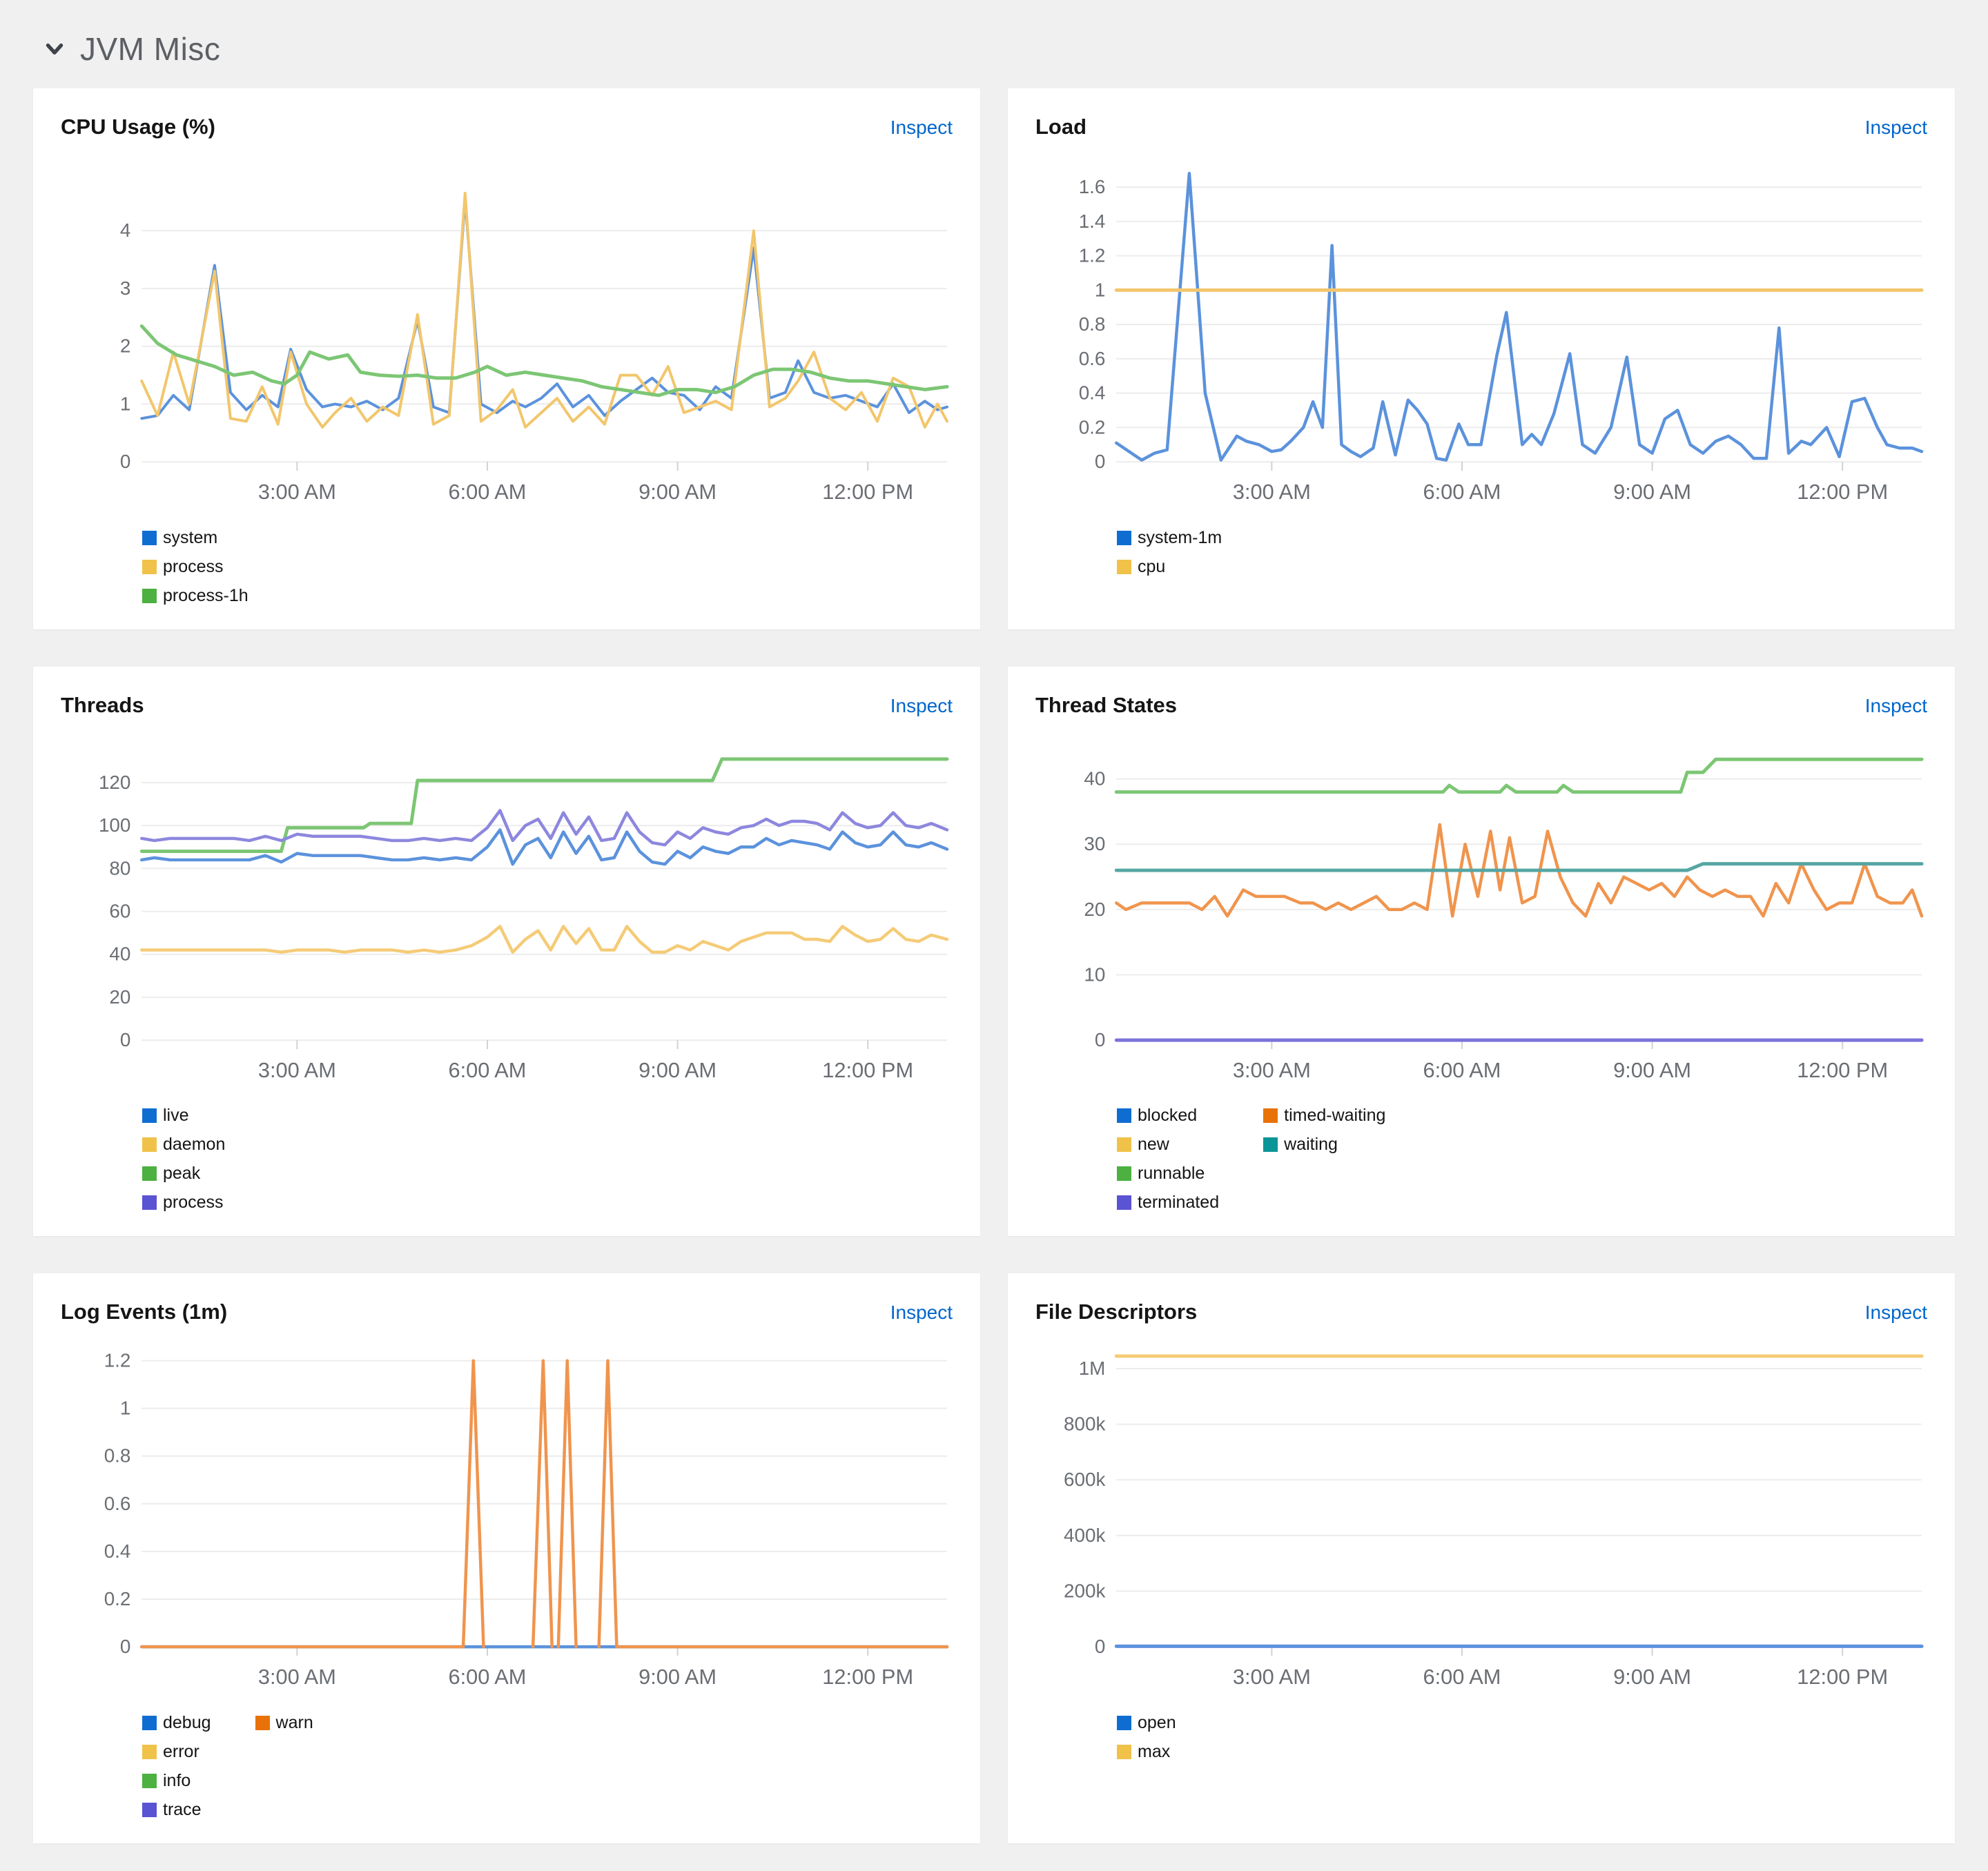 The height and width of the screenshot is (1871, 1988). Describe the element at coordinates (1335, 1116) in the screenshot. I see `legend-label: timed-waiting` at that location.